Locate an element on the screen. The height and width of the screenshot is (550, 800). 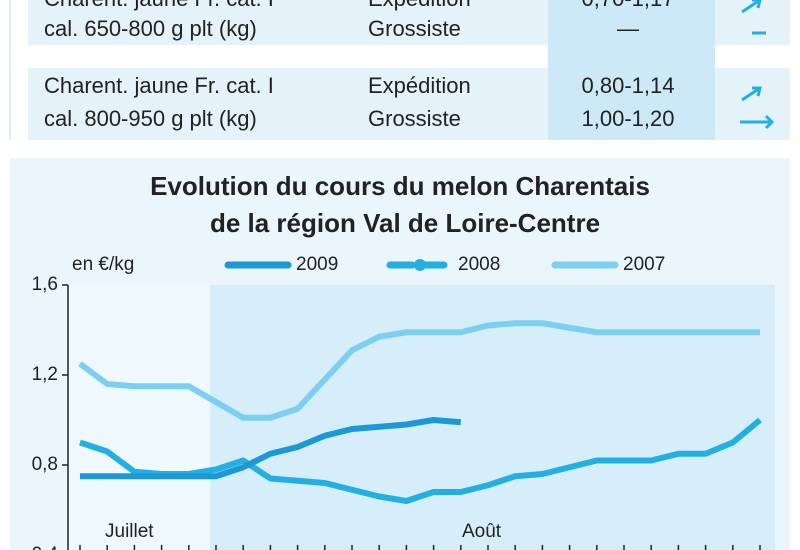
chart-title: Evolution du cours du melon Charentais is located at coordinates (400, 186).